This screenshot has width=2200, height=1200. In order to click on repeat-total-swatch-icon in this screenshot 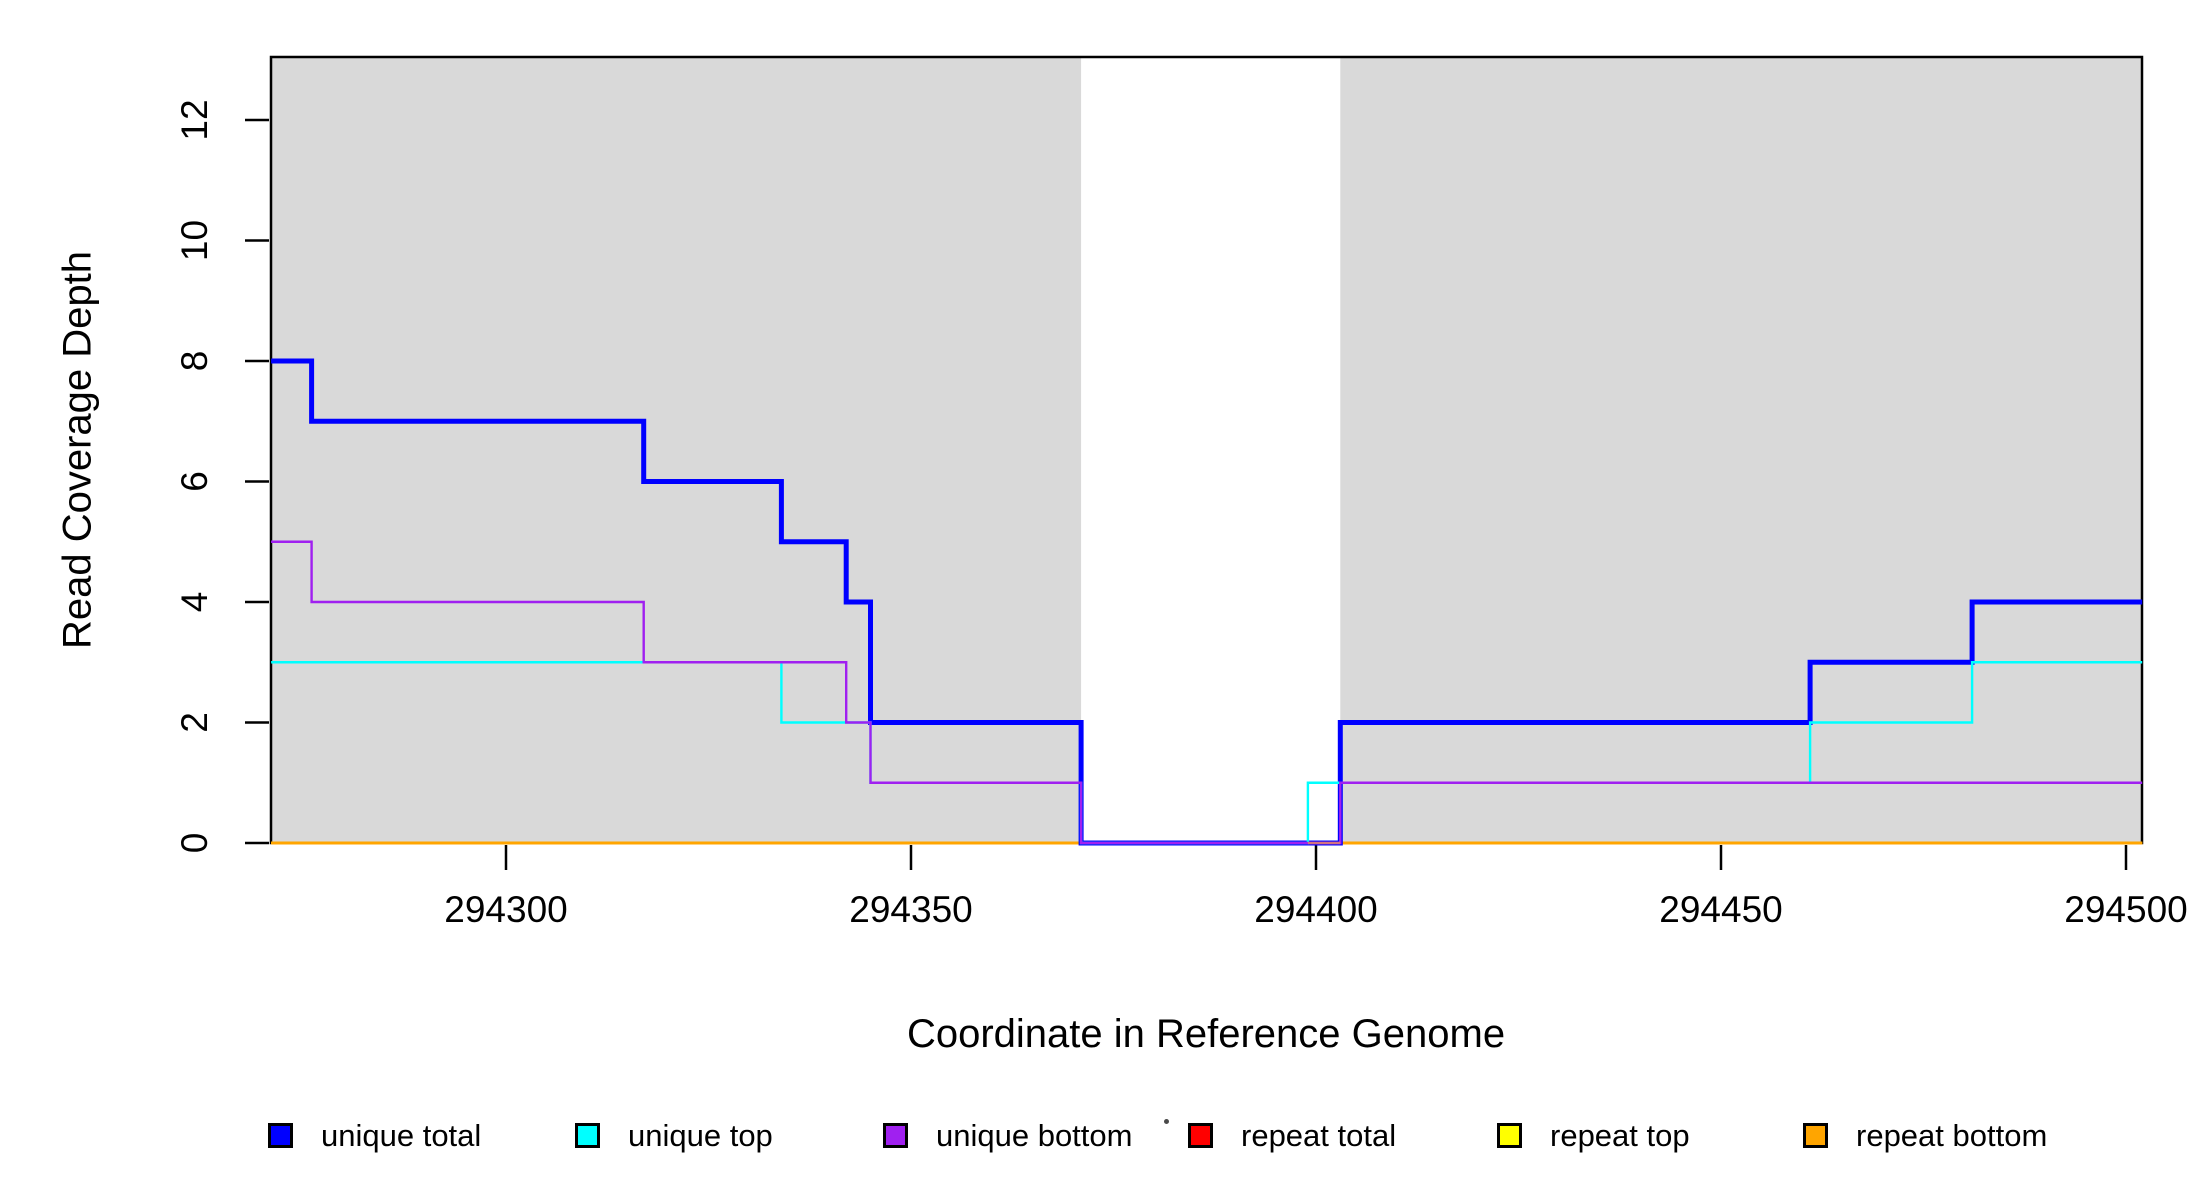, I will do `click(1200, 1135)`.